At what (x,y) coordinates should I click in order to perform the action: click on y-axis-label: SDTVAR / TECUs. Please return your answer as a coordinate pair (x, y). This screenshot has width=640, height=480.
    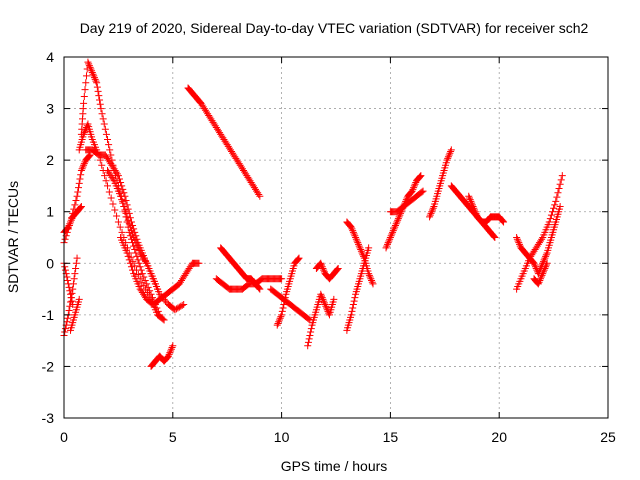
    Looking at the image, I should click on (13, 237).